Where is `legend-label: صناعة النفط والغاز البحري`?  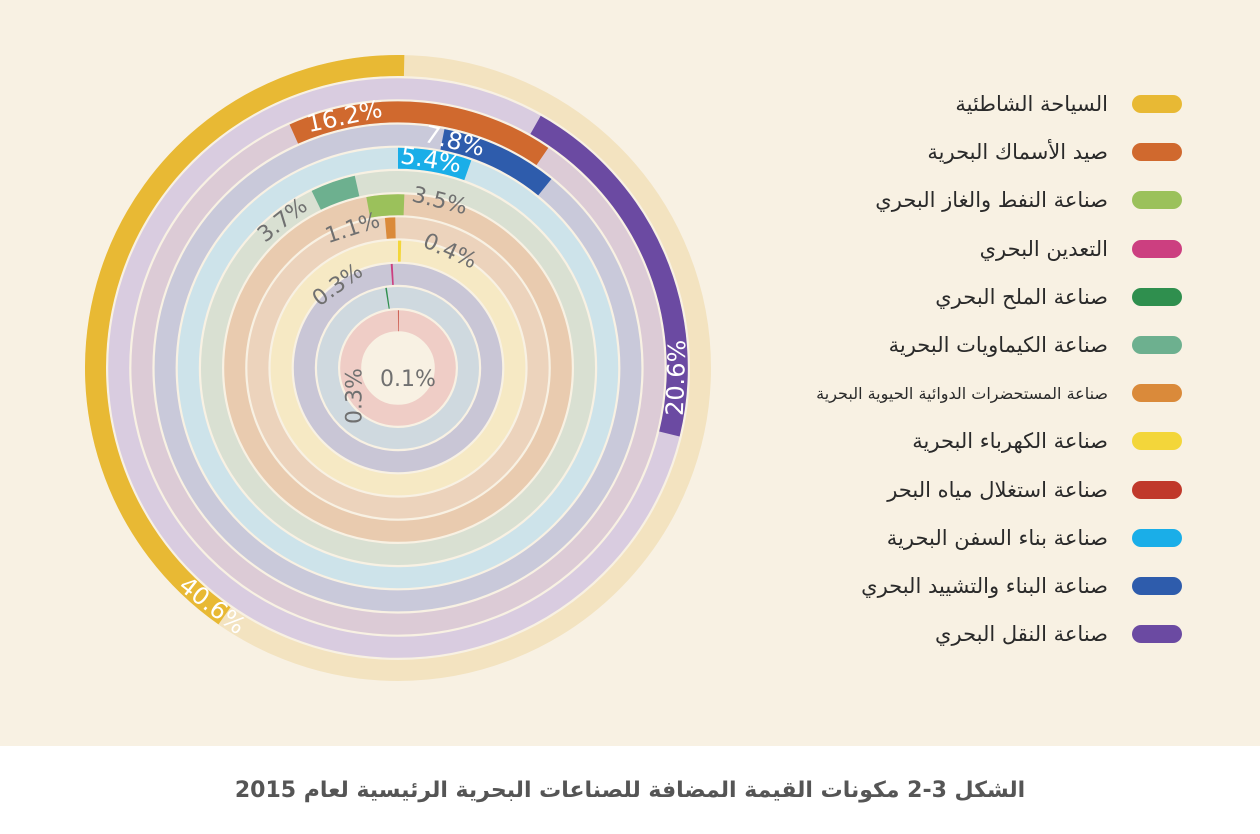 legend-label: صناعة النفط والغاز البحري is located at coordinates (991, 200).